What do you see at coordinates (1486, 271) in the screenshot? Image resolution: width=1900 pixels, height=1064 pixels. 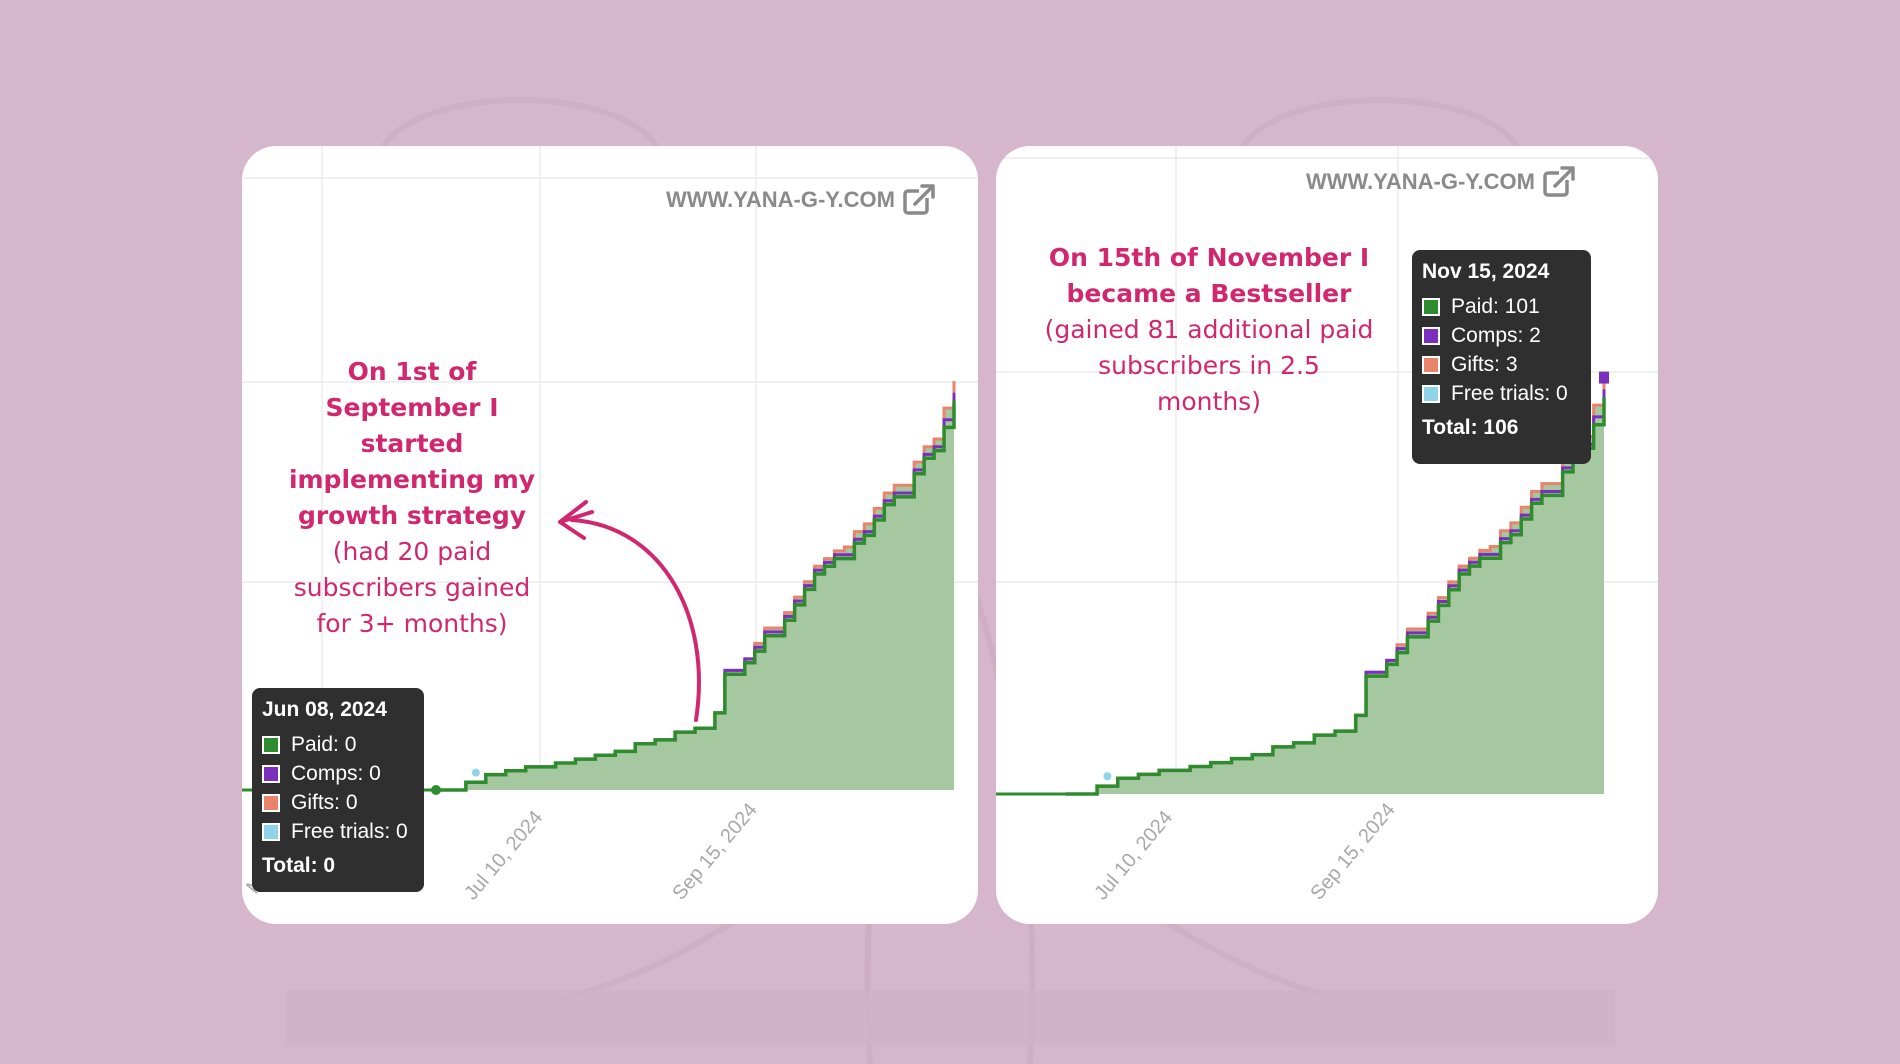 I see `tooltip-date: Nov 15, 2024` at bounding box center [1486, 271].